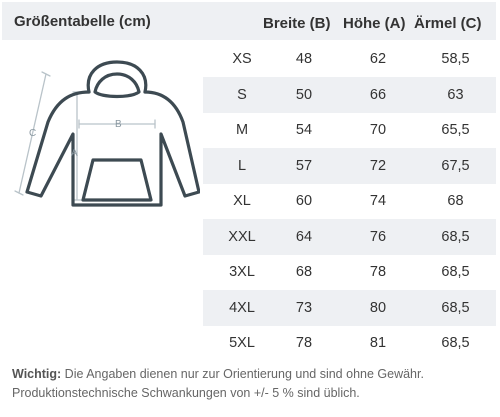 The height and width of the screenshot is (417, 500). What do you see at coordinates (112, 133) in the screenshot?
I see `hoodie-outline` at bounding box center [112, 133].